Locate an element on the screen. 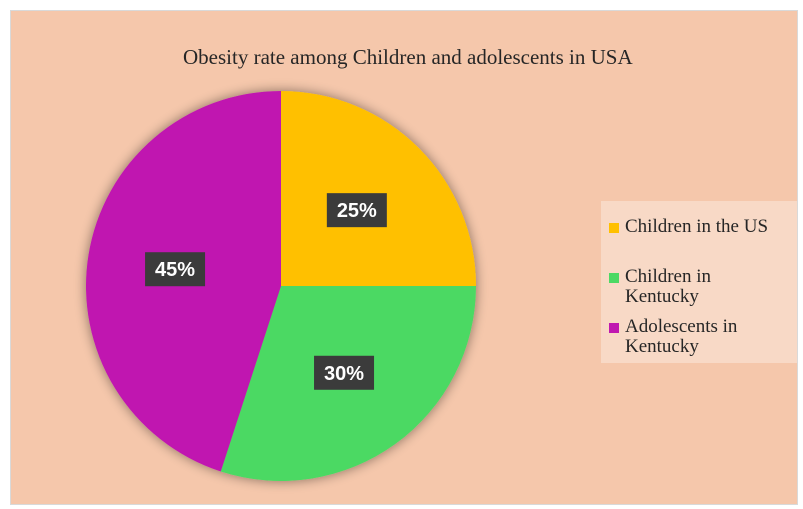  legend-label: Children in Kentucky is located at coordinates (668, 286).